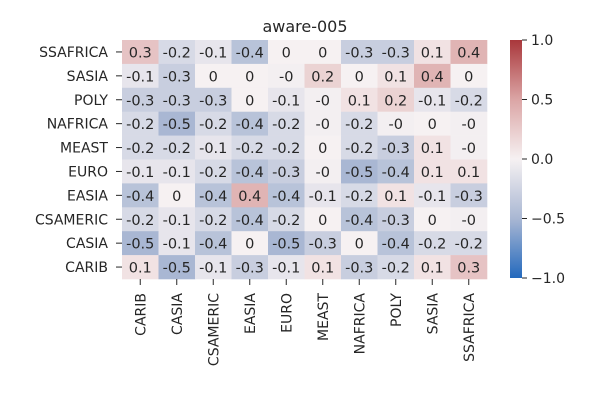 The height and width of the screenshot is (400, 600). I want to click on column-label: CARIB, so click(141, 314).